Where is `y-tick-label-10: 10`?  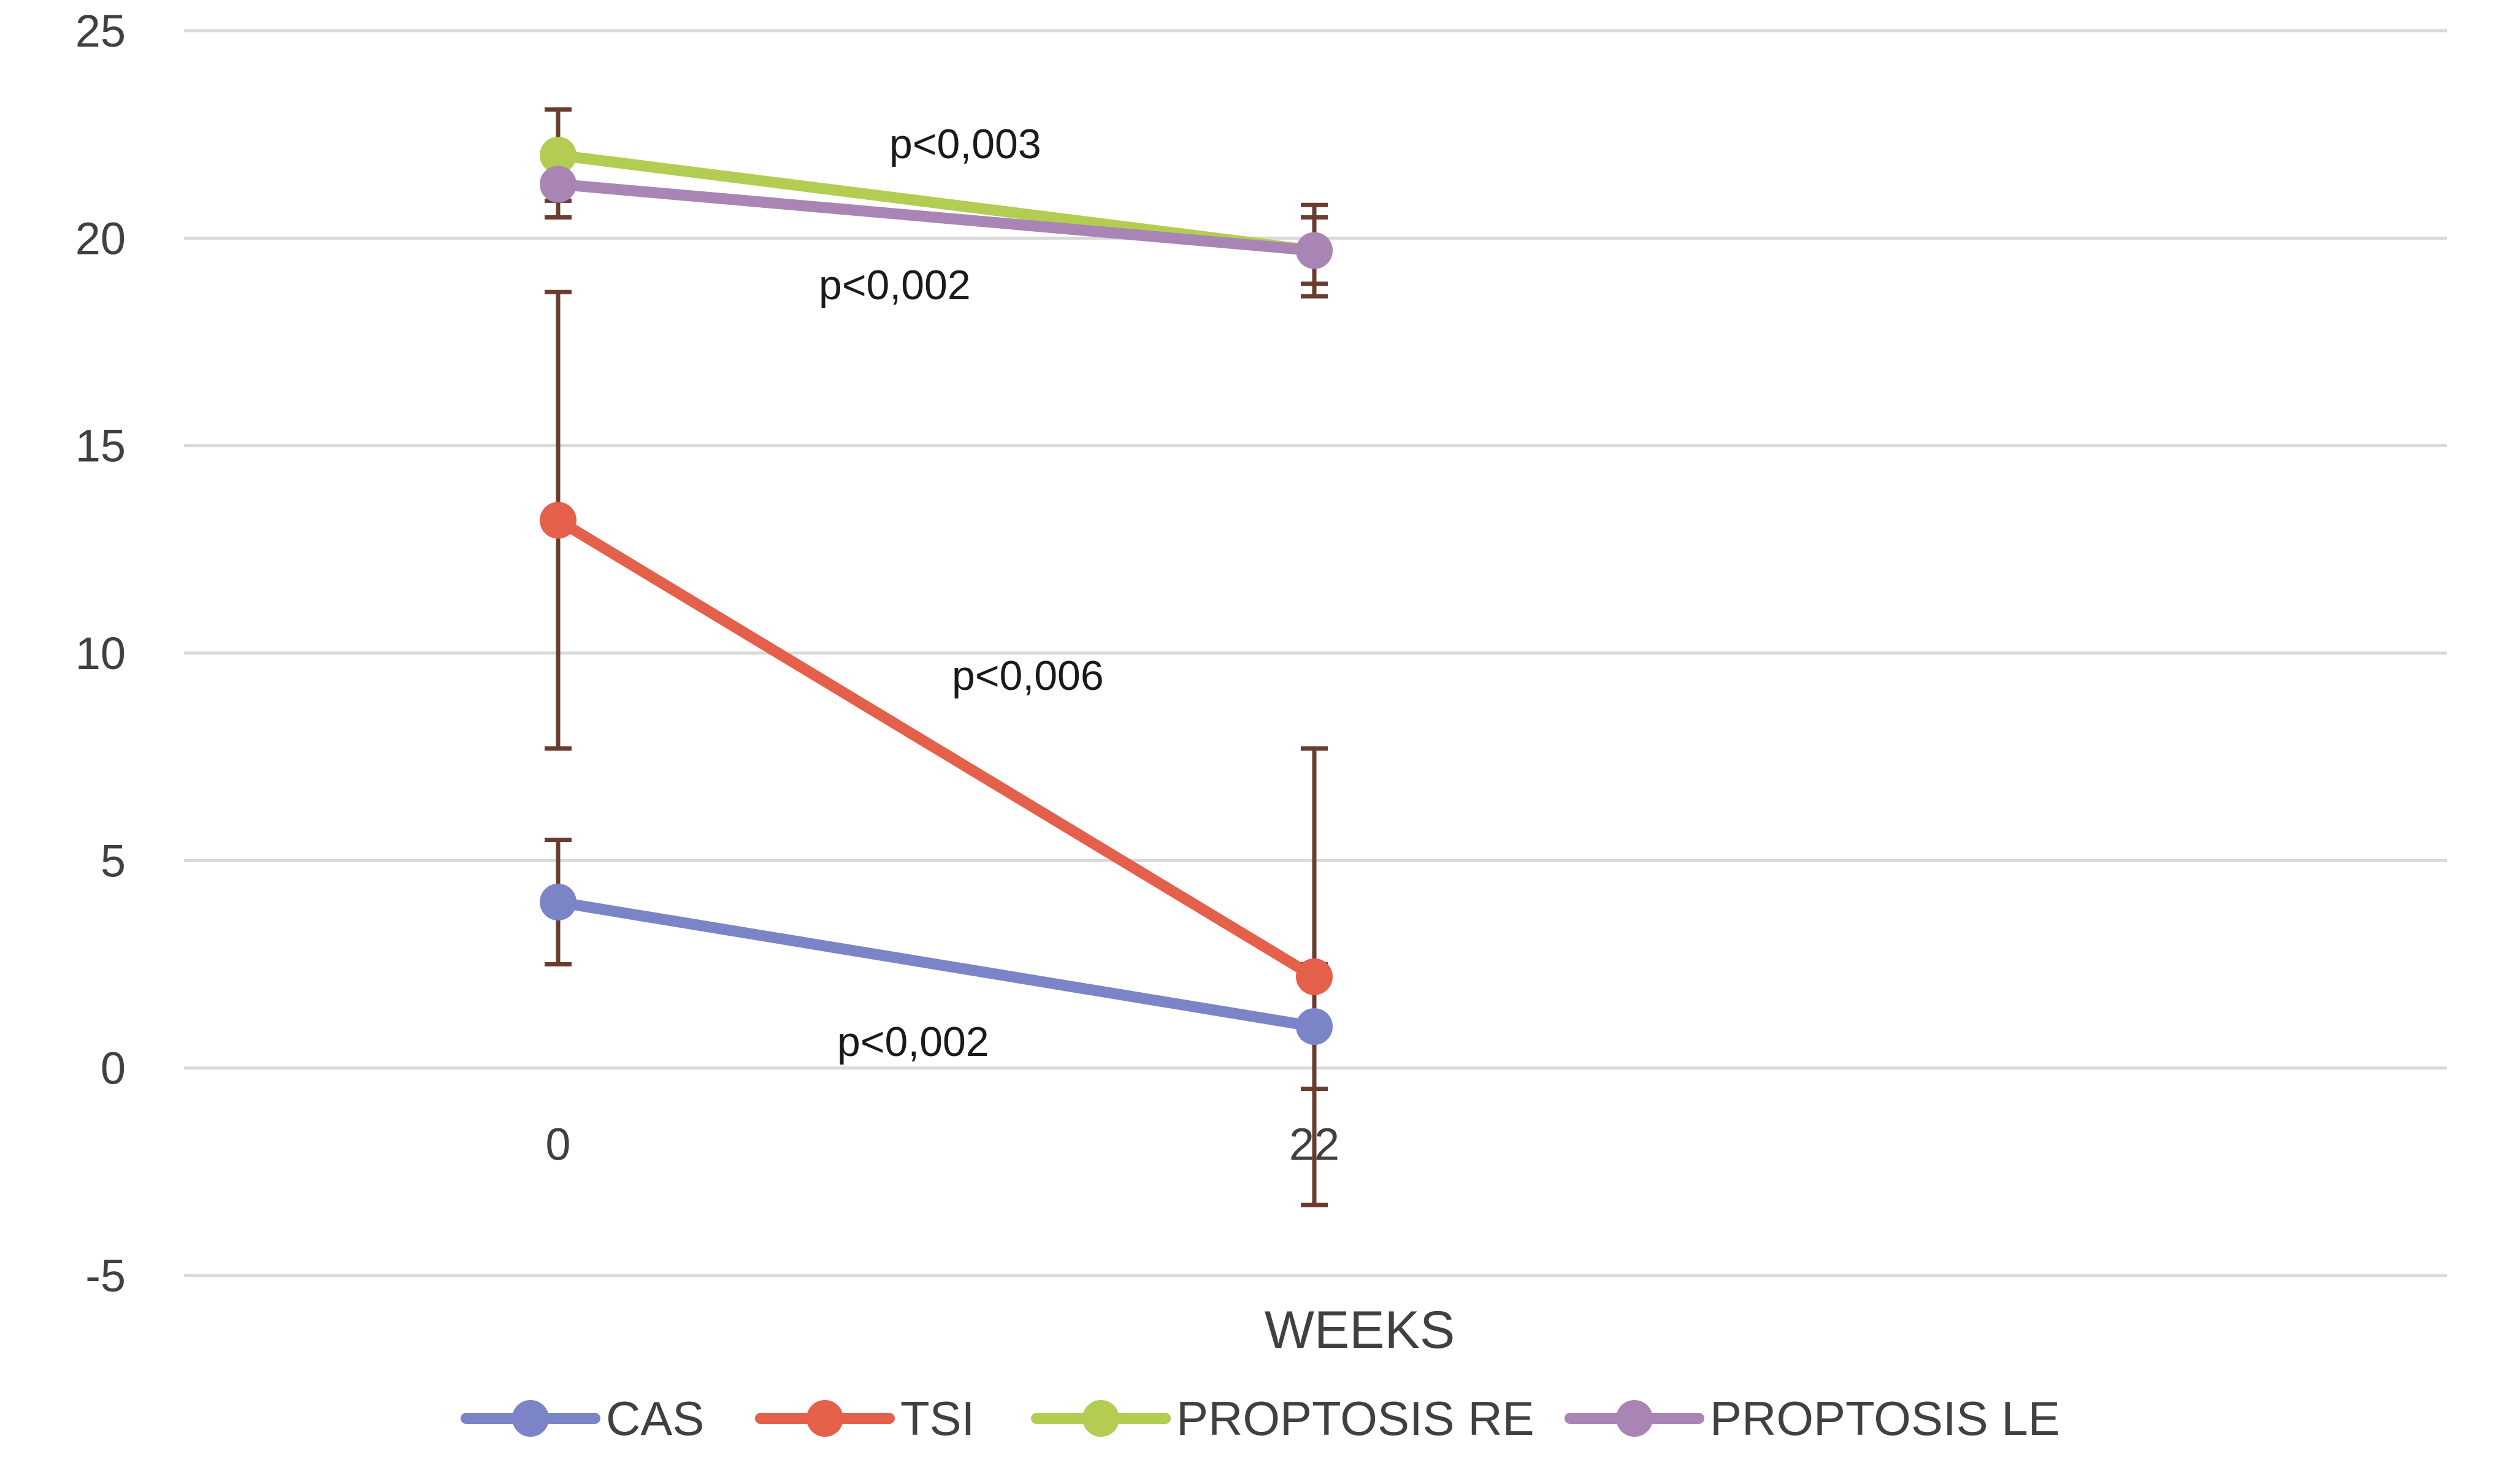 y-tick-label-10: 10 is located at coordinates (100, 653).